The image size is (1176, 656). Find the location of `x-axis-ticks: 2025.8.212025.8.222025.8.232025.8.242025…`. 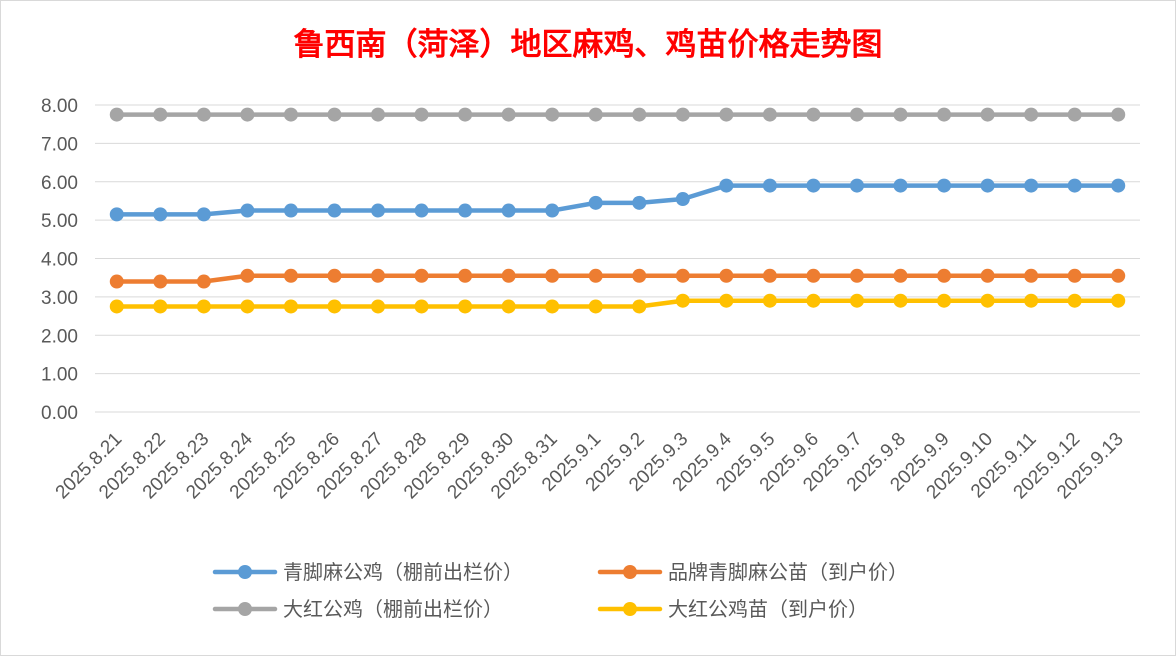

x-axis-ticks: 2025.8.212025.8.222025.8.232025.8.242025… is located at coordinates (590, 465).